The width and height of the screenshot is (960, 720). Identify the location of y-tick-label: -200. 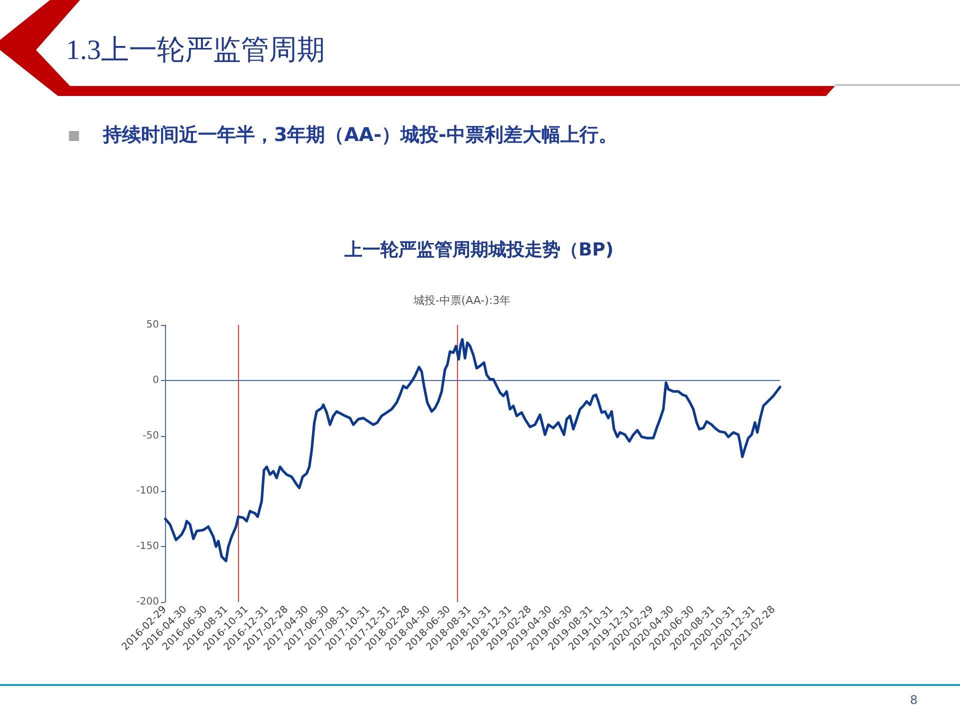
(147, 602).